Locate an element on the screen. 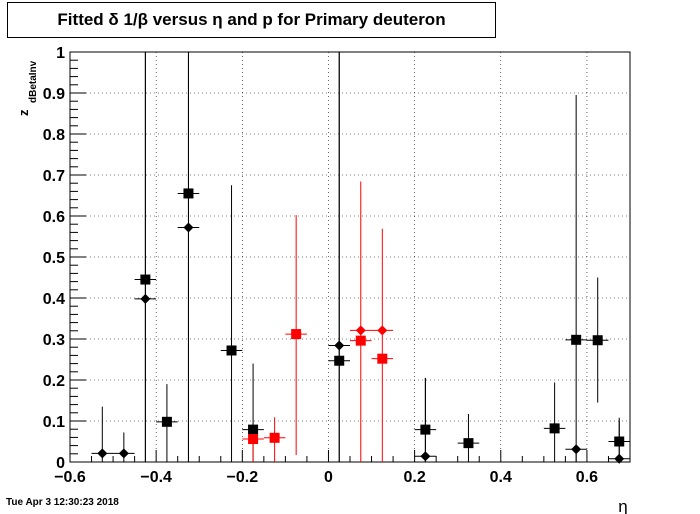  y-tick-label: 0.3 is located at coordinates (54, 340).